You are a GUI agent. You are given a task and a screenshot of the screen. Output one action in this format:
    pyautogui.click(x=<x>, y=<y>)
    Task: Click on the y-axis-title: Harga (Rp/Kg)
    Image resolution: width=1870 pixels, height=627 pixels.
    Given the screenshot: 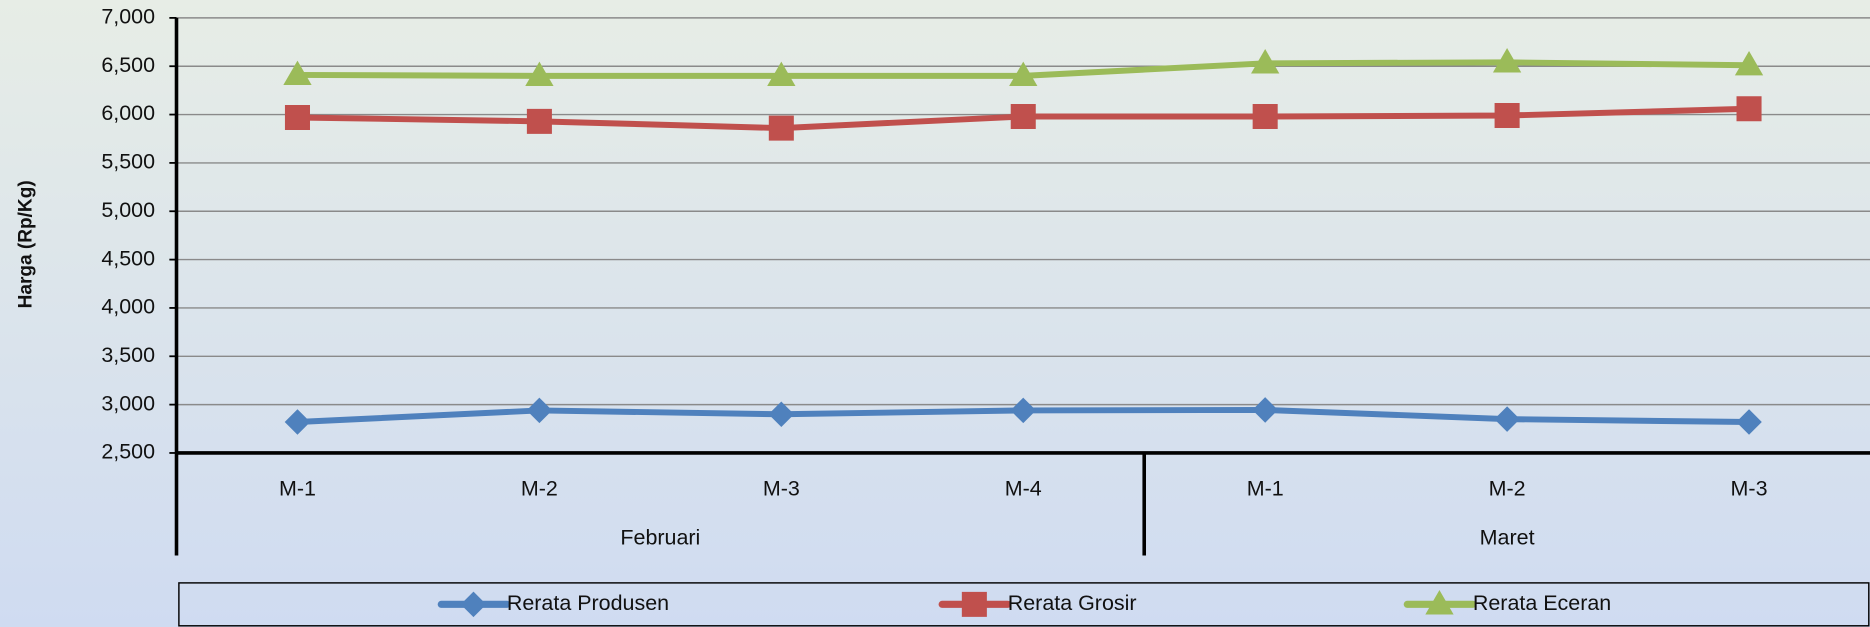 What is the action you would take?
    pyautogui.click(x=25, y=244)
    